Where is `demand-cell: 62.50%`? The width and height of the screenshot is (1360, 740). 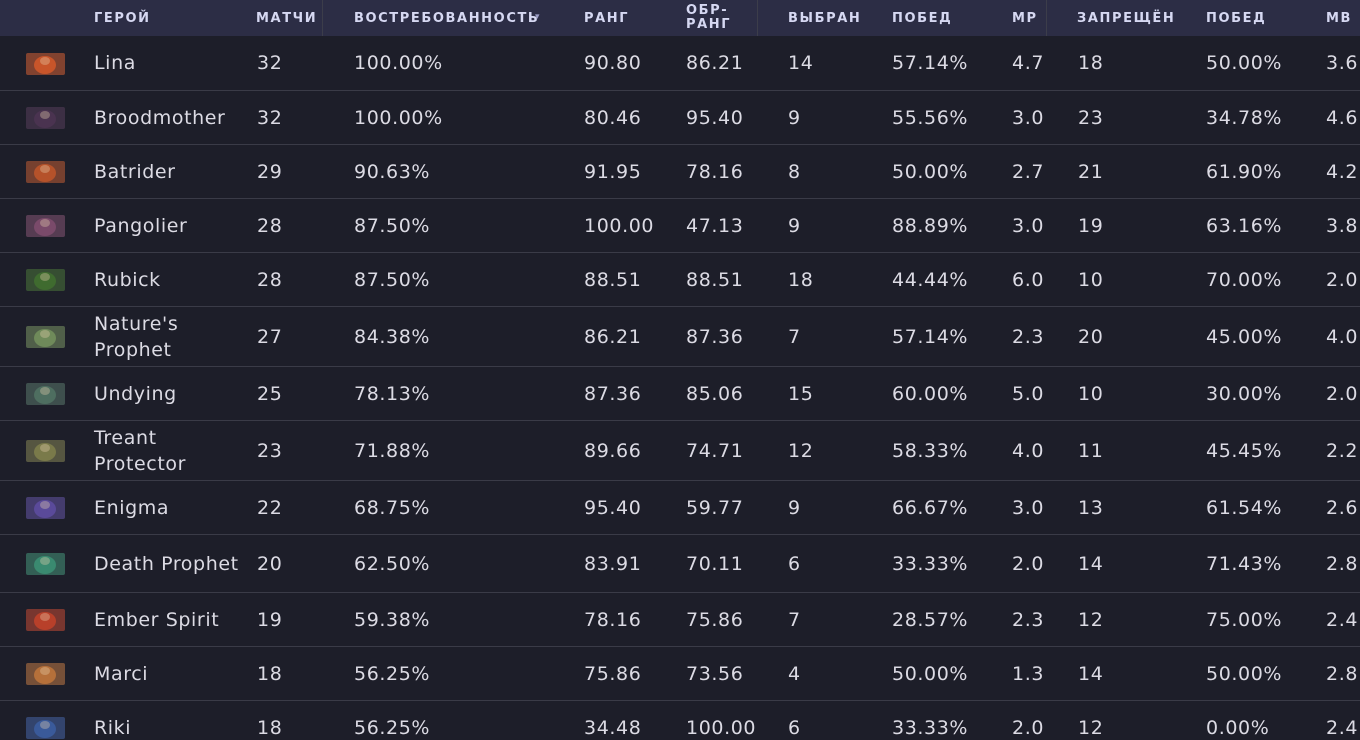
demand-cell: 62.50% is located at coordinates (392, 563).